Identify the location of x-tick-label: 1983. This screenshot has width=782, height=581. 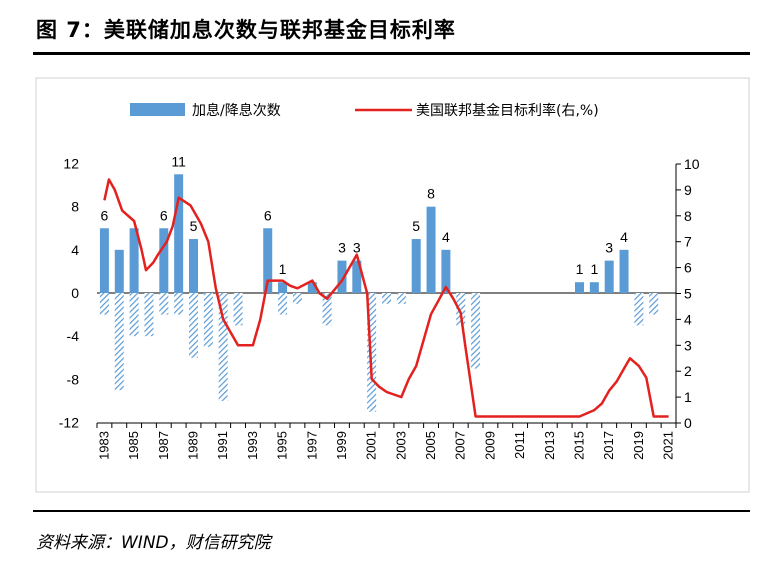
(103, 445).